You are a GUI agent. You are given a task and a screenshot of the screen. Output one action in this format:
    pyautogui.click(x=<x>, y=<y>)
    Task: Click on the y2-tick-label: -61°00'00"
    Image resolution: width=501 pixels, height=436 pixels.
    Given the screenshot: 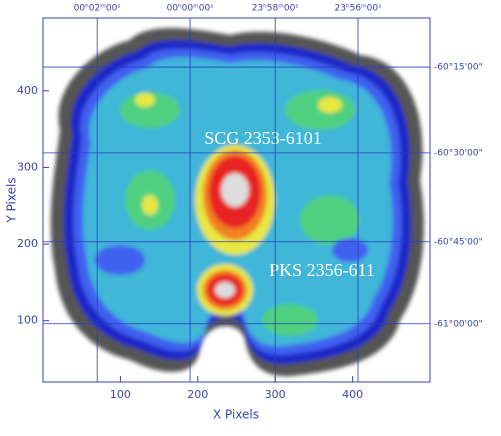 What is the action you would take?
    pyautogui.click(x=458, y=324)
    